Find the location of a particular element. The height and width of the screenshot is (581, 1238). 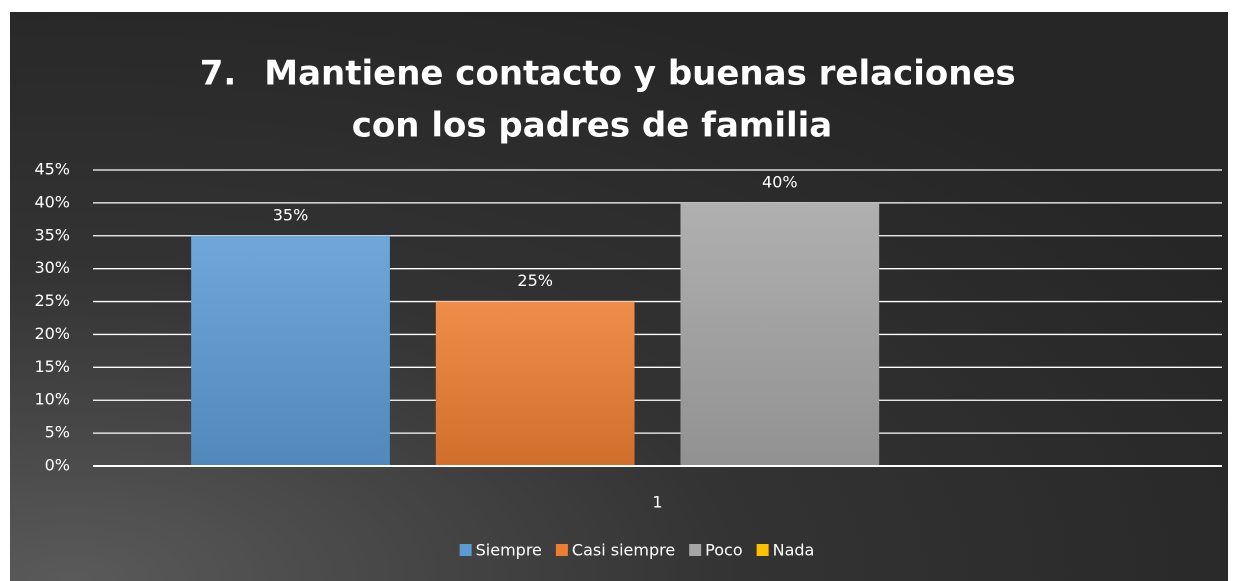

data-label: 35% is located at coordinates (291, 214).